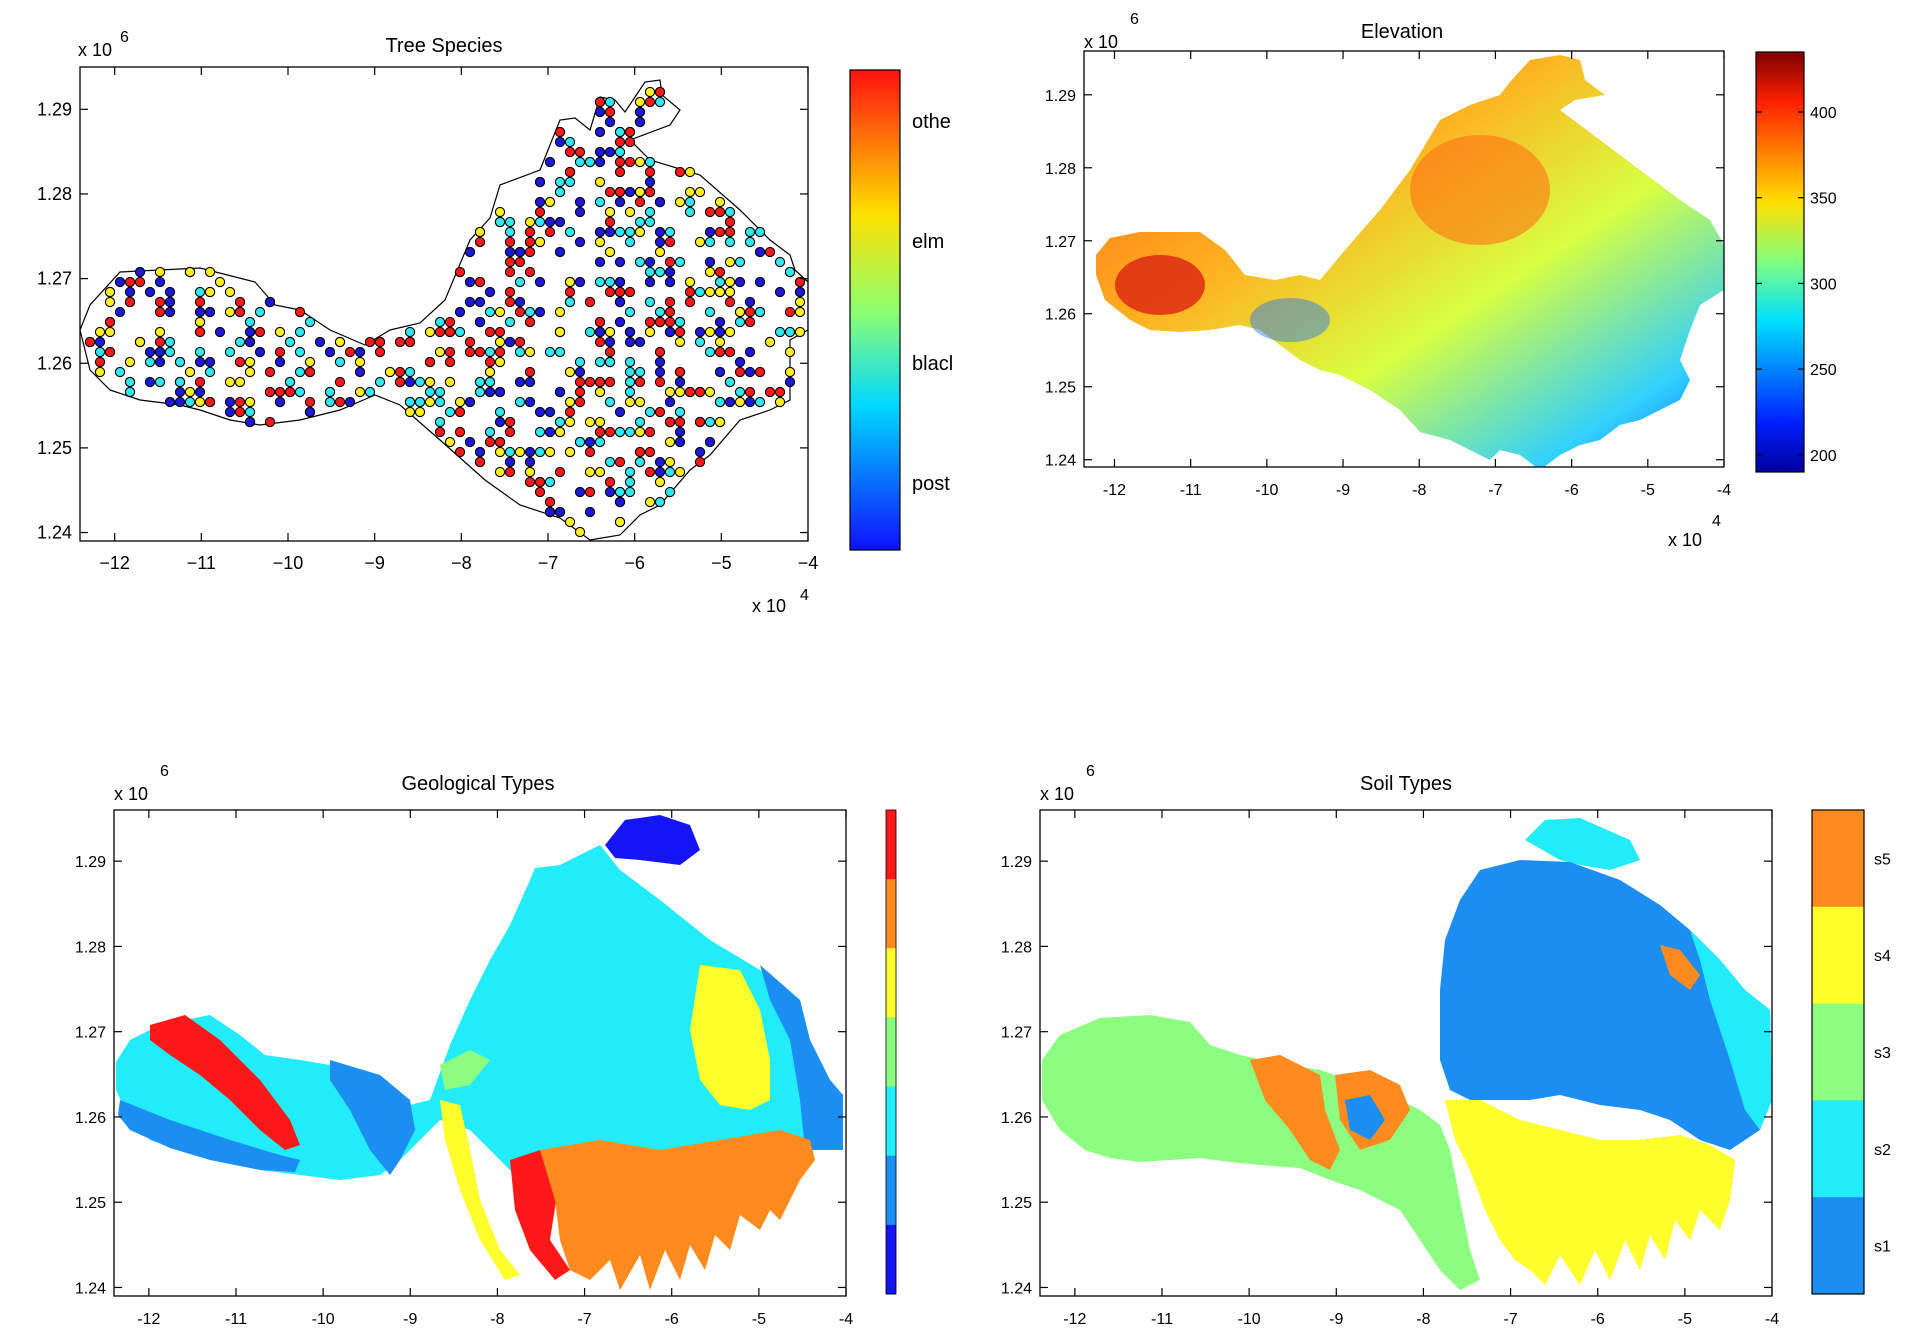 The height and width of the screenshot is (1328, 1912). I want to click on geo-colorbar-block, so click(891, 1190).